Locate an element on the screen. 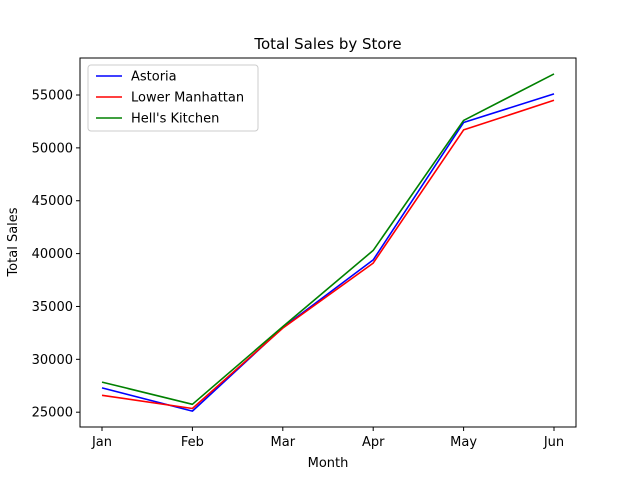  x-tick-label: Feb is located at coordinates (192, 442).